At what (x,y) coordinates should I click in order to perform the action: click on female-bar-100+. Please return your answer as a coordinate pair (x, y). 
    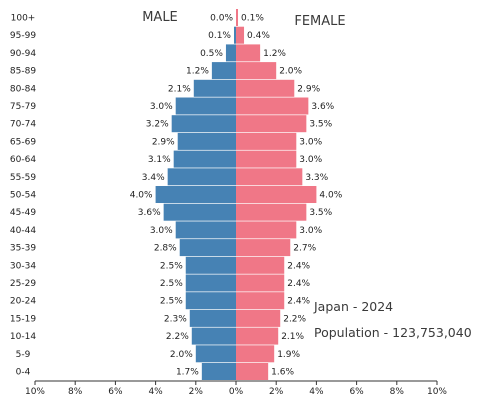
    Looking at the image, I should click on (237, 17).